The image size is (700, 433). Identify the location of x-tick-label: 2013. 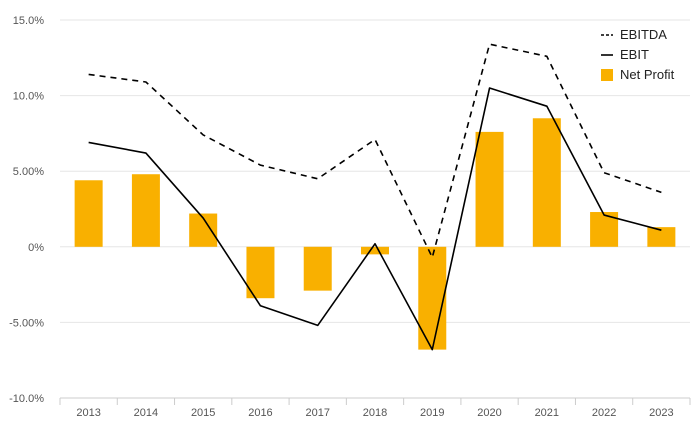
(88, 413).